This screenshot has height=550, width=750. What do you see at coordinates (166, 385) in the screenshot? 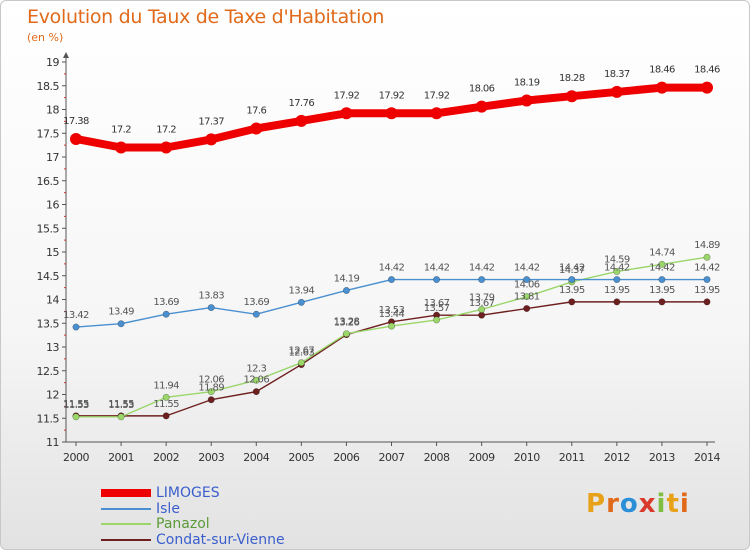
I see `data-label: 11.94` at bounding box center [166, 385].